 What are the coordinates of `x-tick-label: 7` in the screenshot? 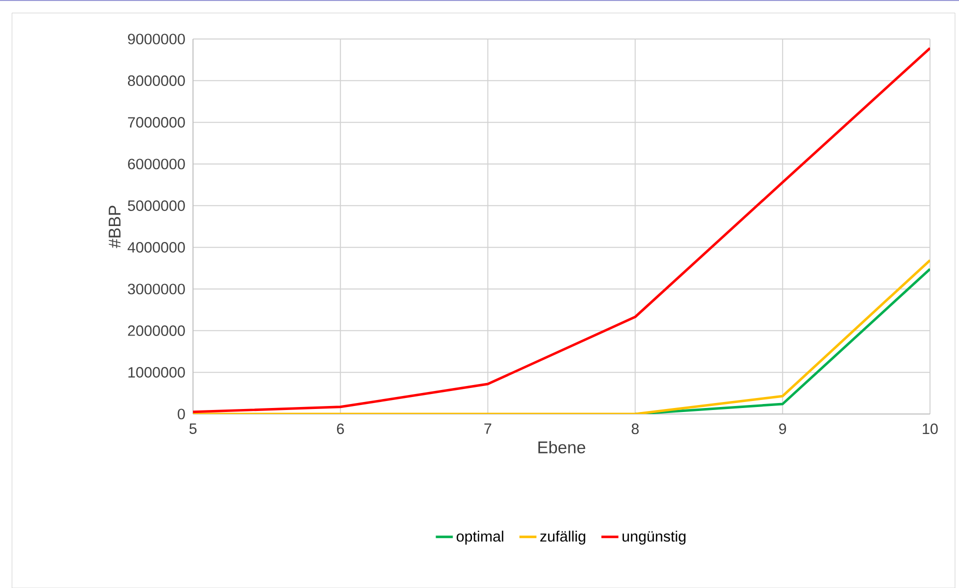 It's located at (488, 429).